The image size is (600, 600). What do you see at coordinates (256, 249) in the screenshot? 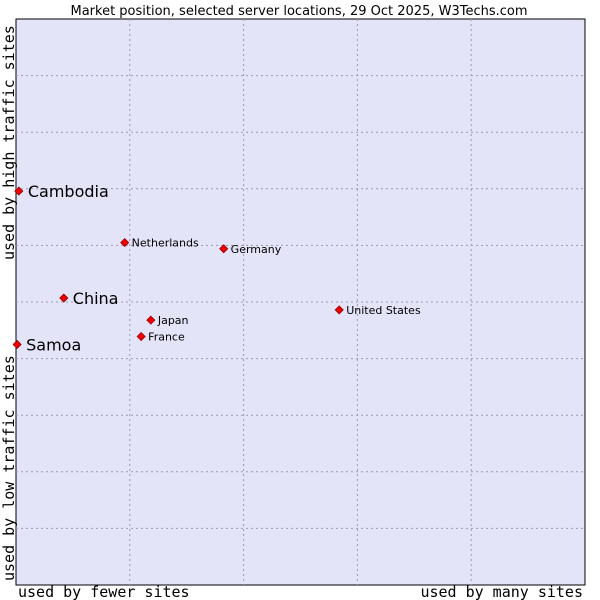
I see `point-label-germany: Germany` at bounding box center [256, 249].